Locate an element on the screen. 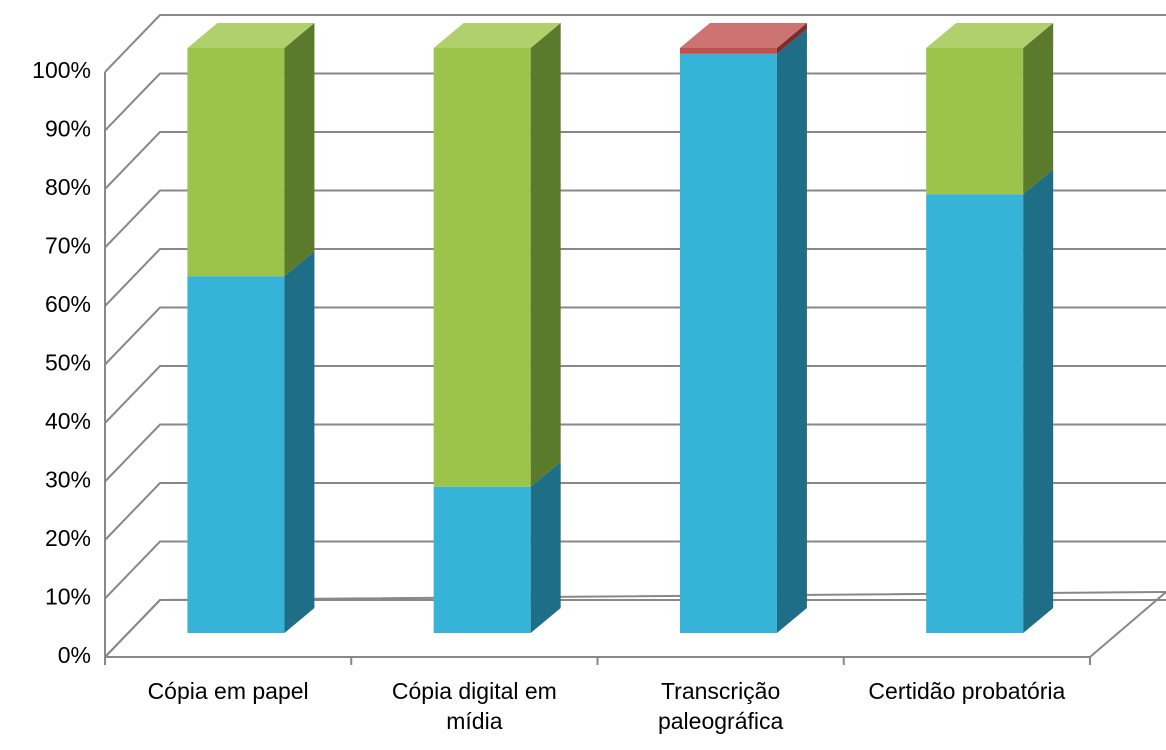 The image size is (1166, 750). y-tick-label: 20% is located at coordinates (68, 538).